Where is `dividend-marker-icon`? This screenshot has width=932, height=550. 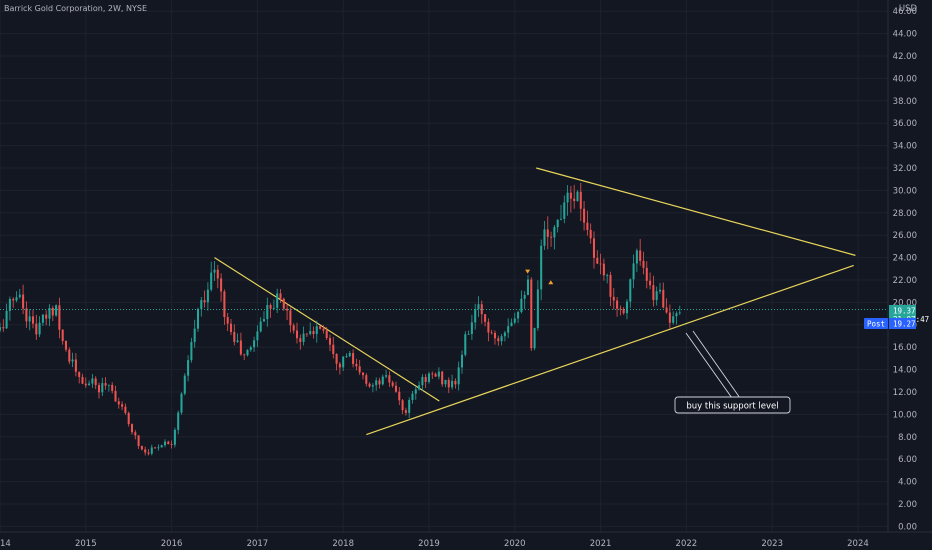
dividend-marker-icon is located at coordinates (528, 271).